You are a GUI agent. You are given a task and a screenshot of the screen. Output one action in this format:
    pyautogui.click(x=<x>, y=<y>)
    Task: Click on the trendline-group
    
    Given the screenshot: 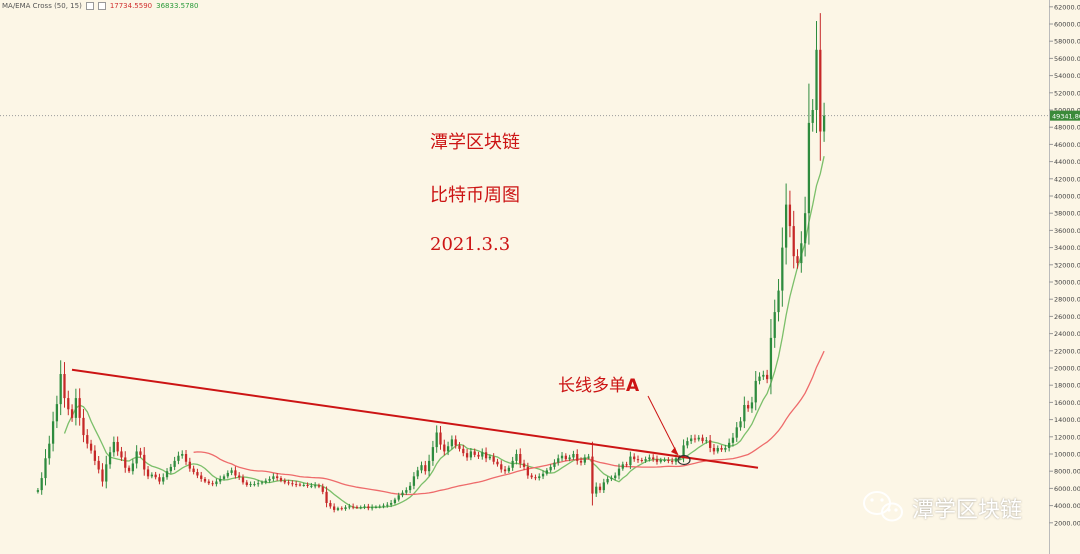 What is the action you would take?
    pyautogui.click(x=415, y=418)
    